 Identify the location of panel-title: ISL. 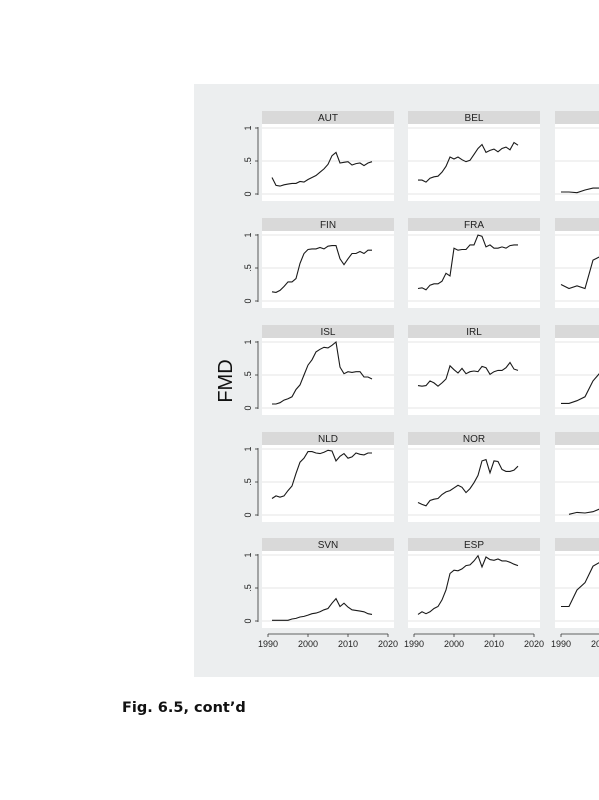
(327, 332).